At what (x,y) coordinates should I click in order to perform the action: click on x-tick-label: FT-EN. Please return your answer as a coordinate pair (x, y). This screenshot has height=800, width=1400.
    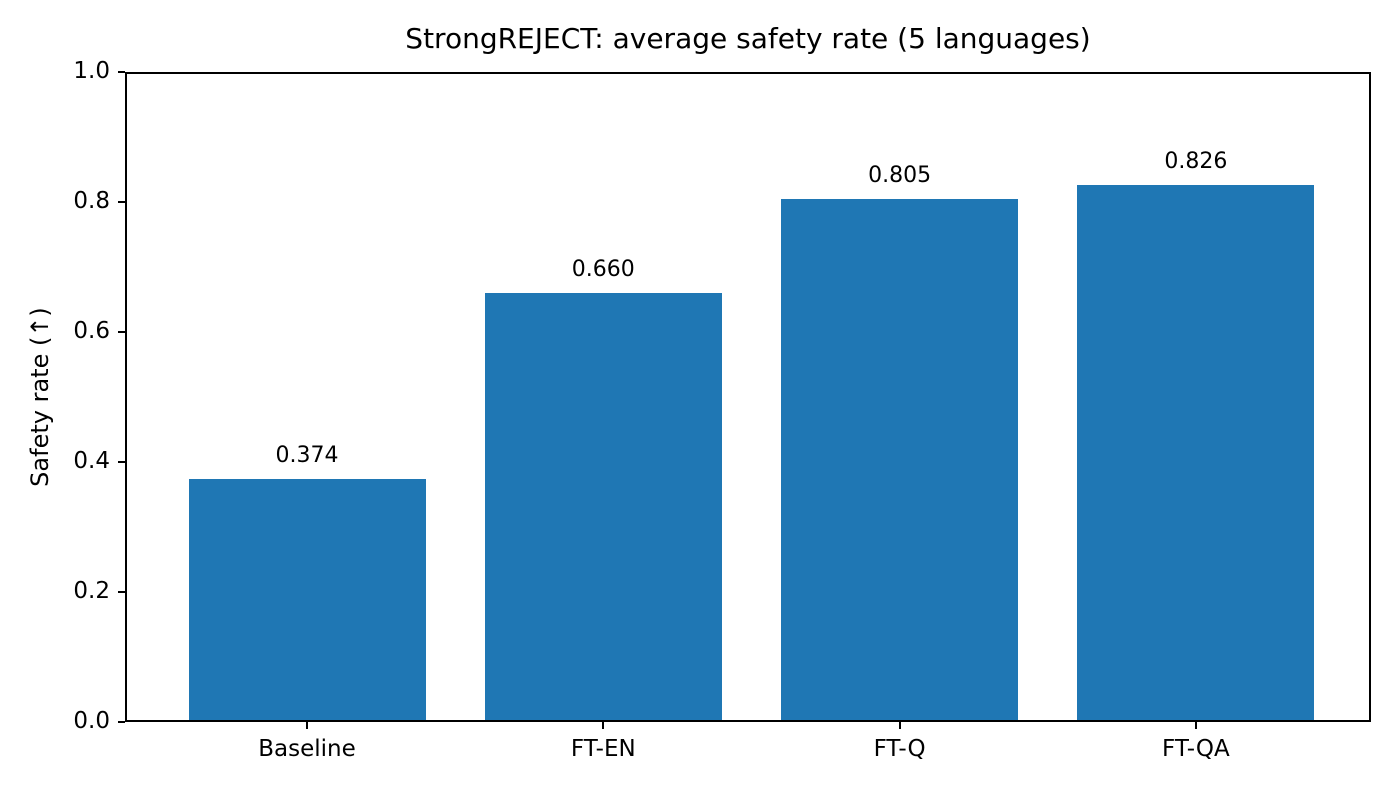
    Looking at the image, I should click on (603, 749).